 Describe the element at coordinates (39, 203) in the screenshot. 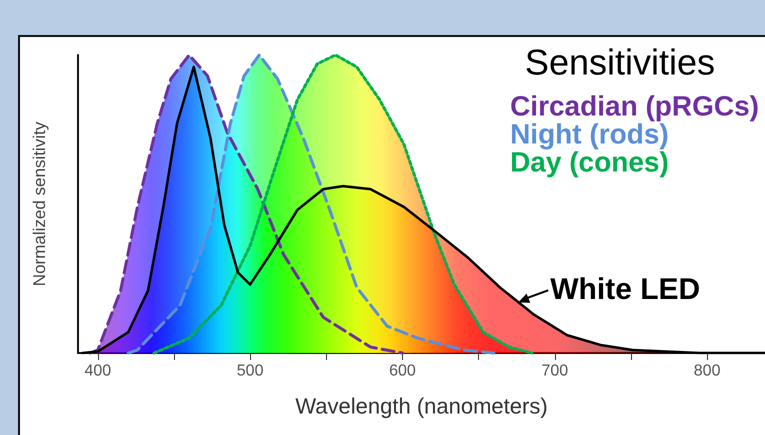

I see `y-axis-title: Normalized sensitivity` at that location.